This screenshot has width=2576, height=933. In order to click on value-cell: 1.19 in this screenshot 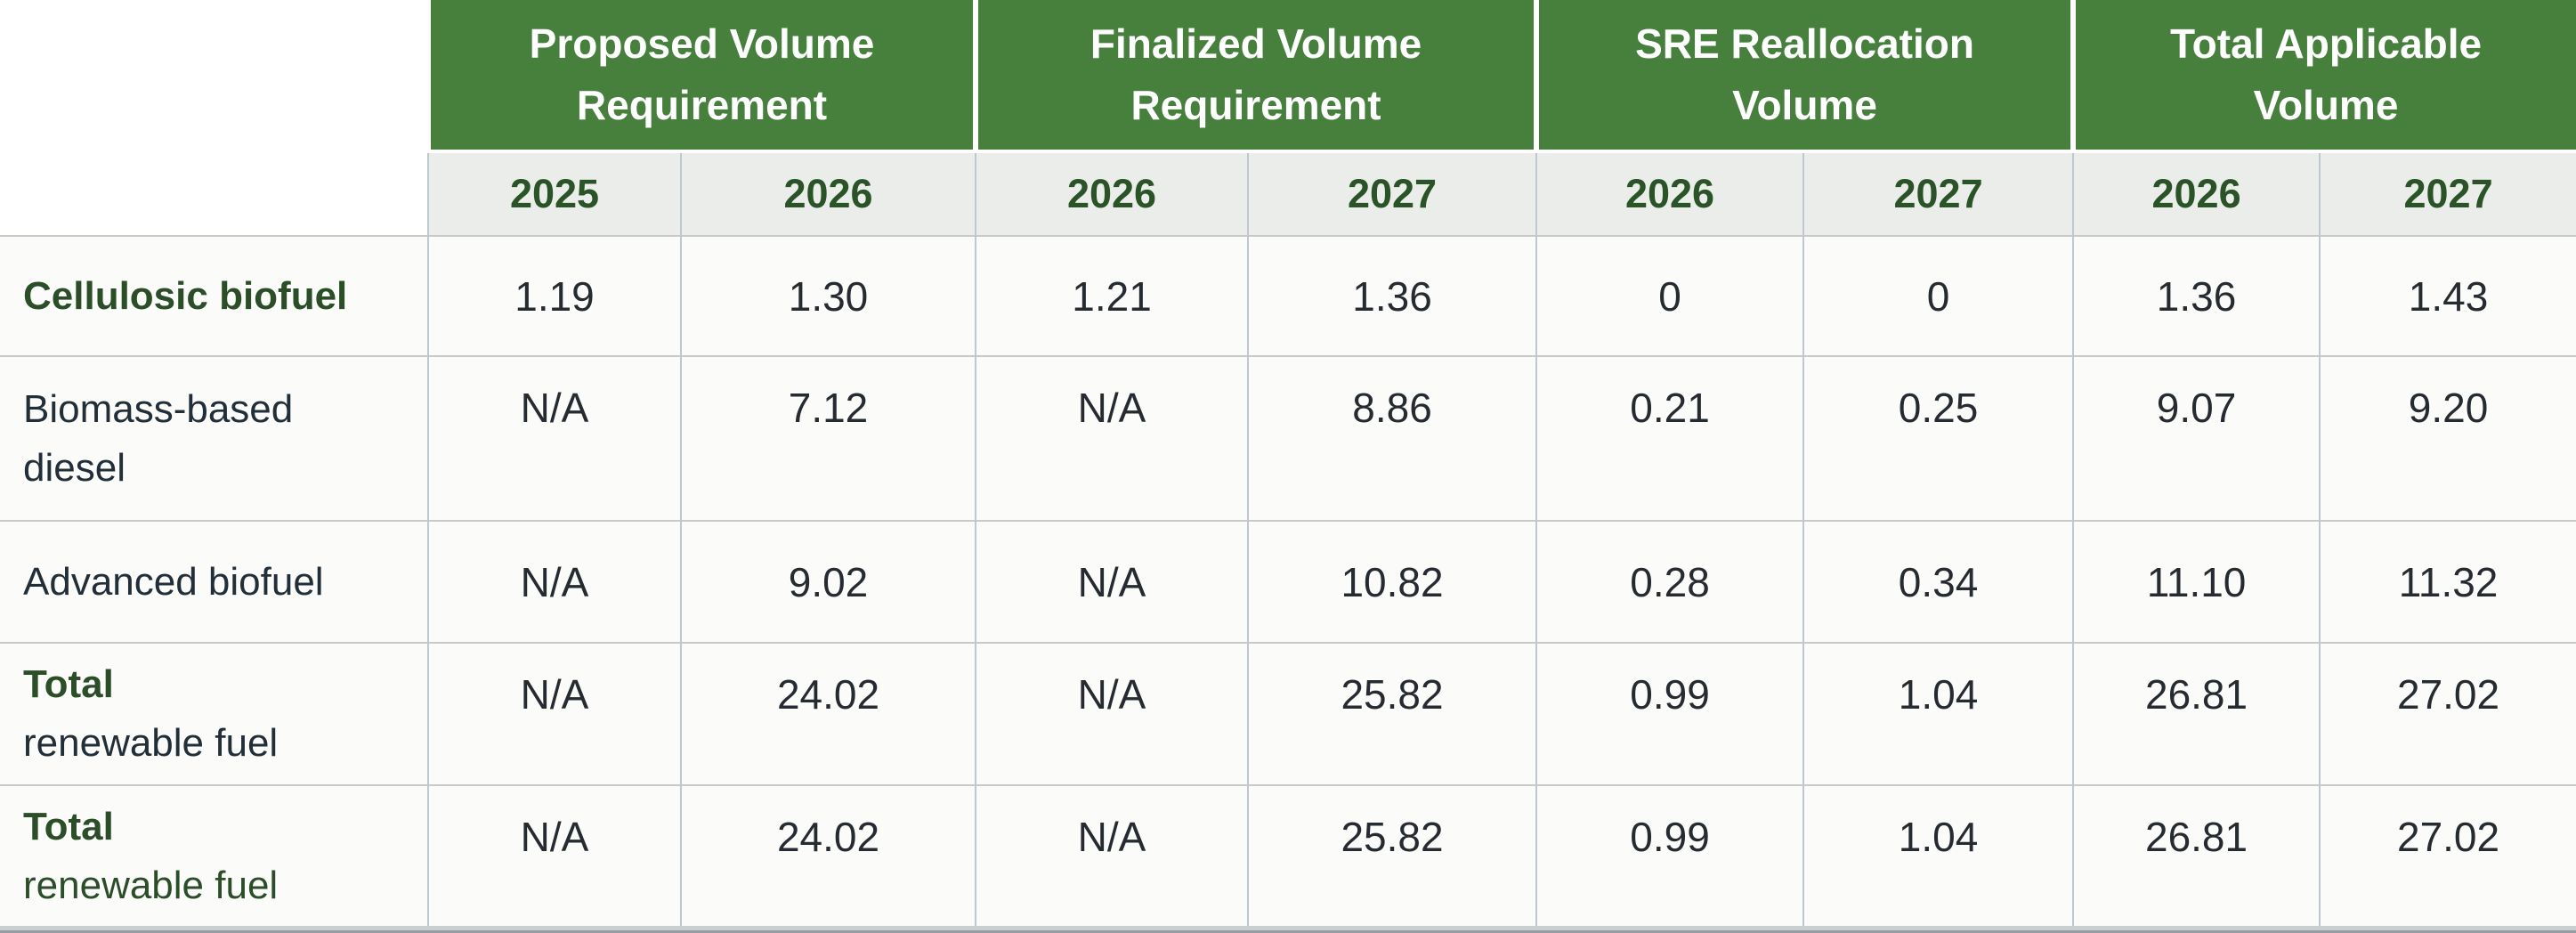, I will do `click(554, 295)`.